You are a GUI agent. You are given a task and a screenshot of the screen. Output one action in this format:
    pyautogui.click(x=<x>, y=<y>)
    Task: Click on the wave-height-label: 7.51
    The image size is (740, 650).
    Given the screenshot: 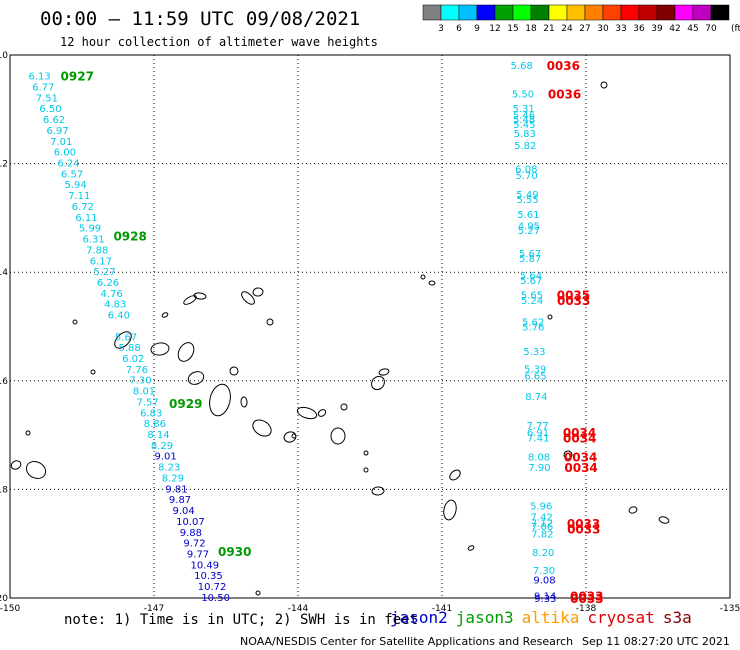 What is the action you would take?
    pyautogui.click(x=47, y=98)
    